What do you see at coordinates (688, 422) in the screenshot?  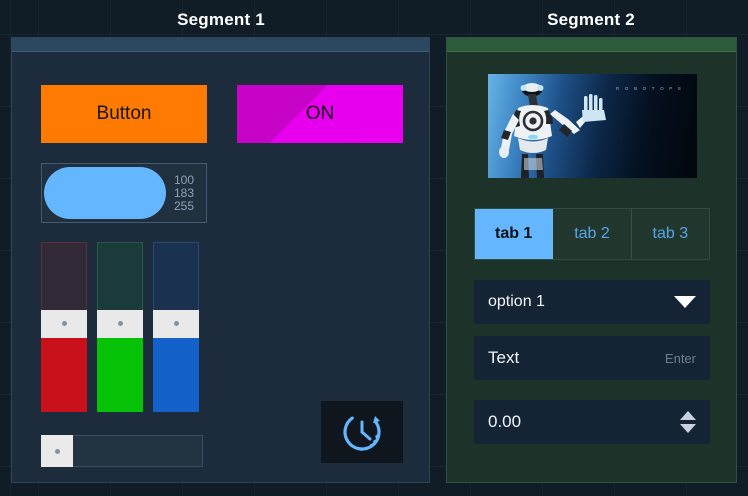 I see `spinner-arrows` at bounding box center [688, 422].